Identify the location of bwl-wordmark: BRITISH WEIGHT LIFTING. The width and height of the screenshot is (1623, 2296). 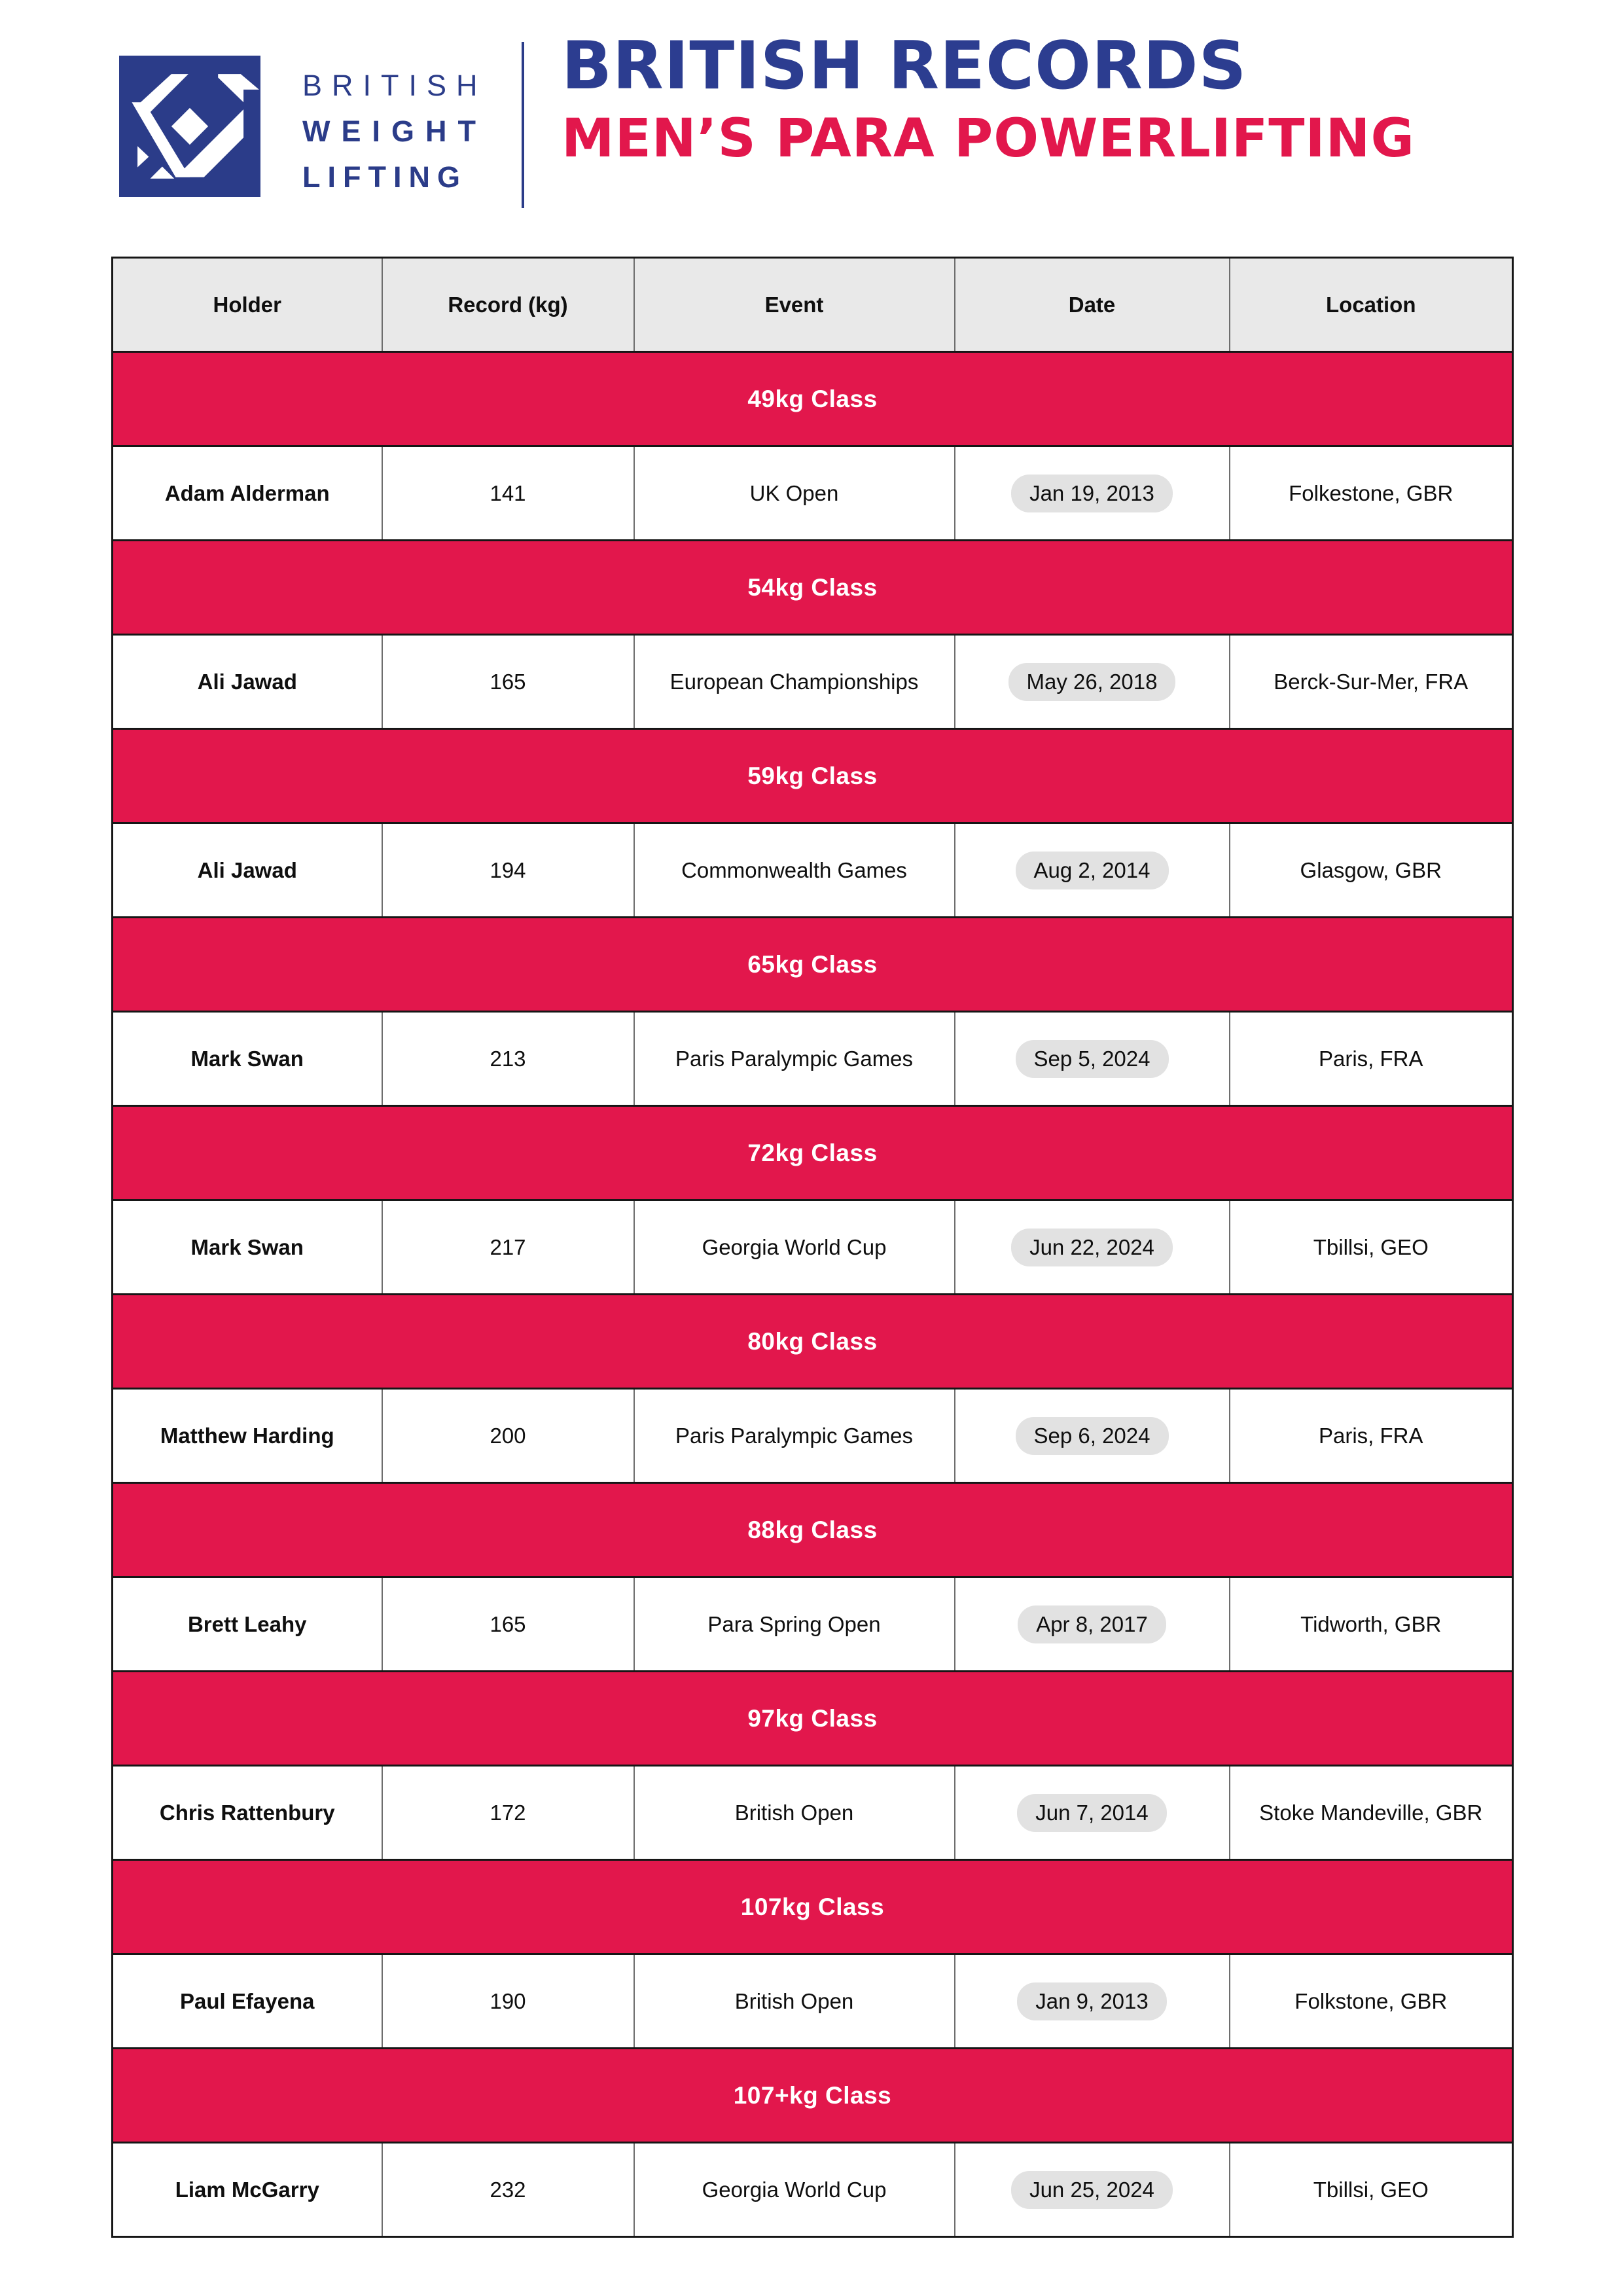
(395, 131).